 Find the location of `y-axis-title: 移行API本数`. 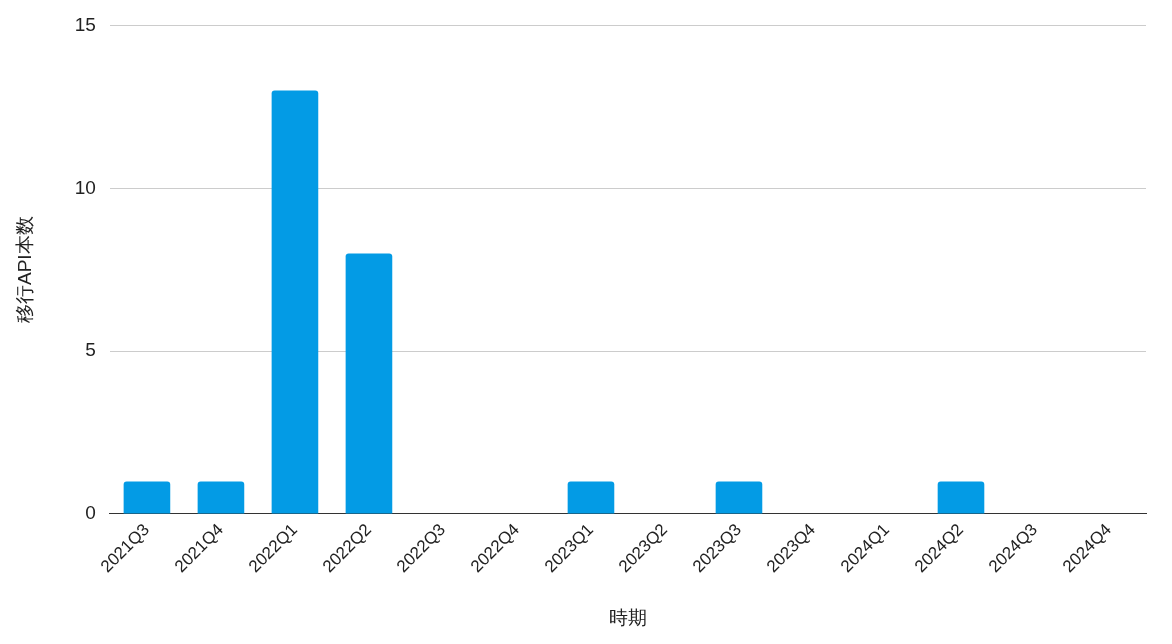

y-axis-title: 移行API本数 is located at coordinates (24, 270).